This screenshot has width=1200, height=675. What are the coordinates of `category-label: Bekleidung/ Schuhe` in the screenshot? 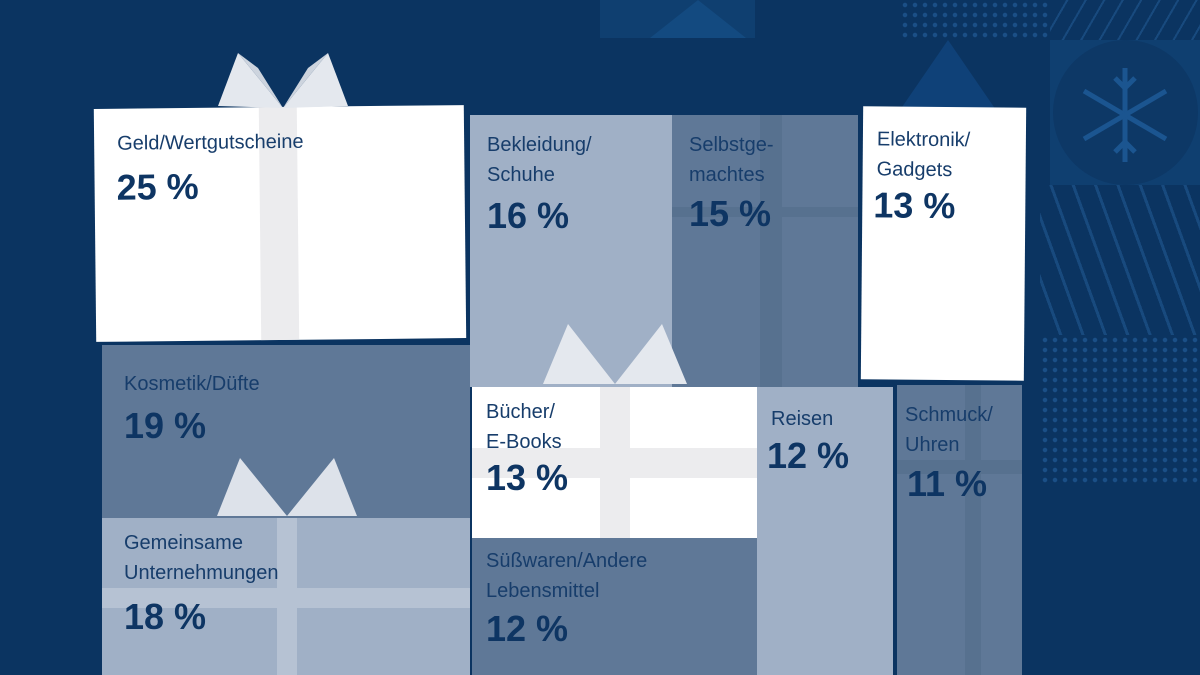 It's located at (539, 160).